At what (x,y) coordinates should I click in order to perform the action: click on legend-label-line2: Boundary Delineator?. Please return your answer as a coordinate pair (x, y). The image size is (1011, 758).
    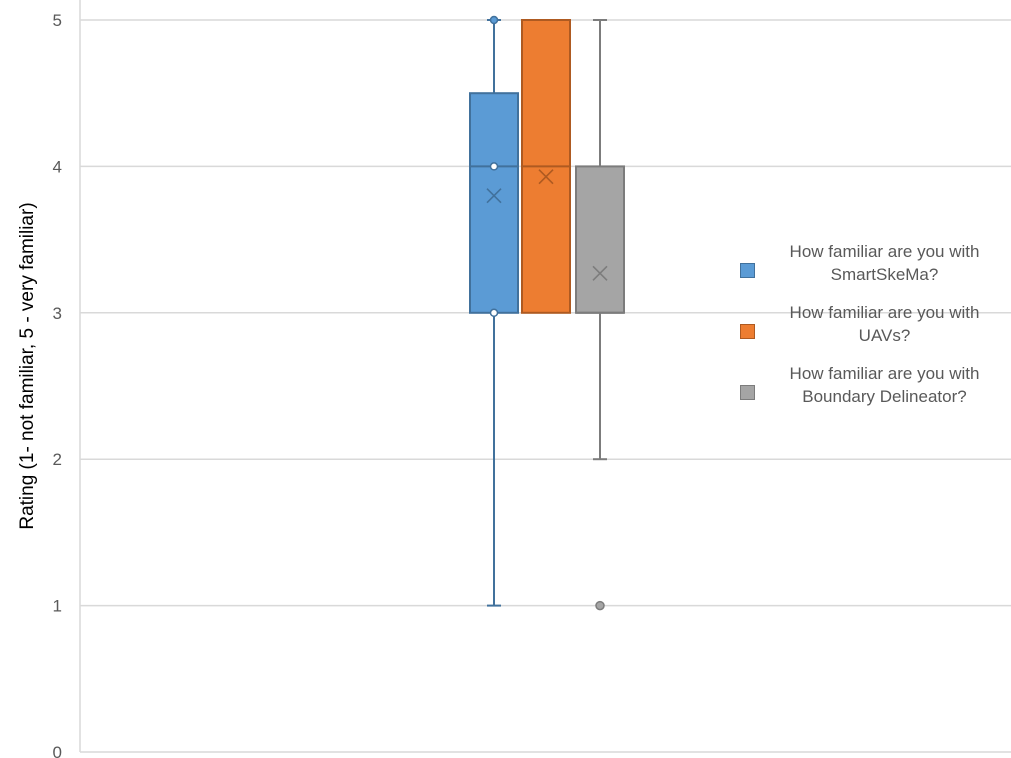
    Looking at the image, I should click on (884, 396).